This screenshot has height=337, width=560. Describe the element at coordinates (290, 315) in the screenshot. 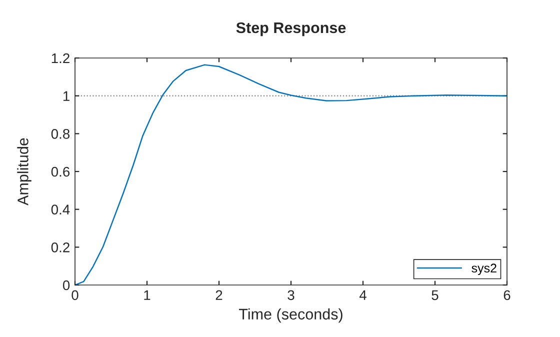

I see `x-axis-title: Time (seconds)` at that location.